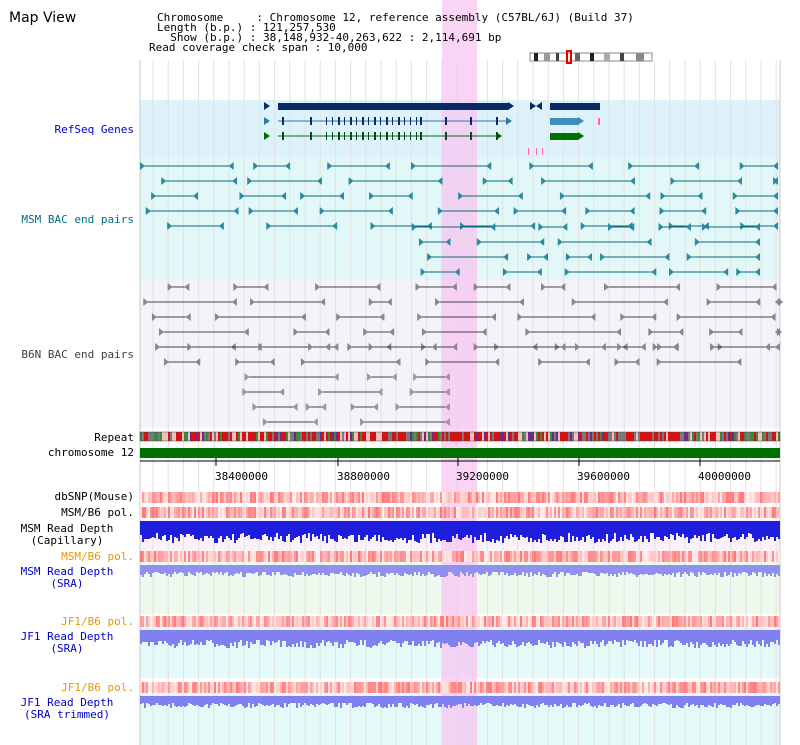  Describe the element at coordinates (77, 354) in the screenshot. I see `track-label-b6n-bac: B6N BAC end pairs` at that location.